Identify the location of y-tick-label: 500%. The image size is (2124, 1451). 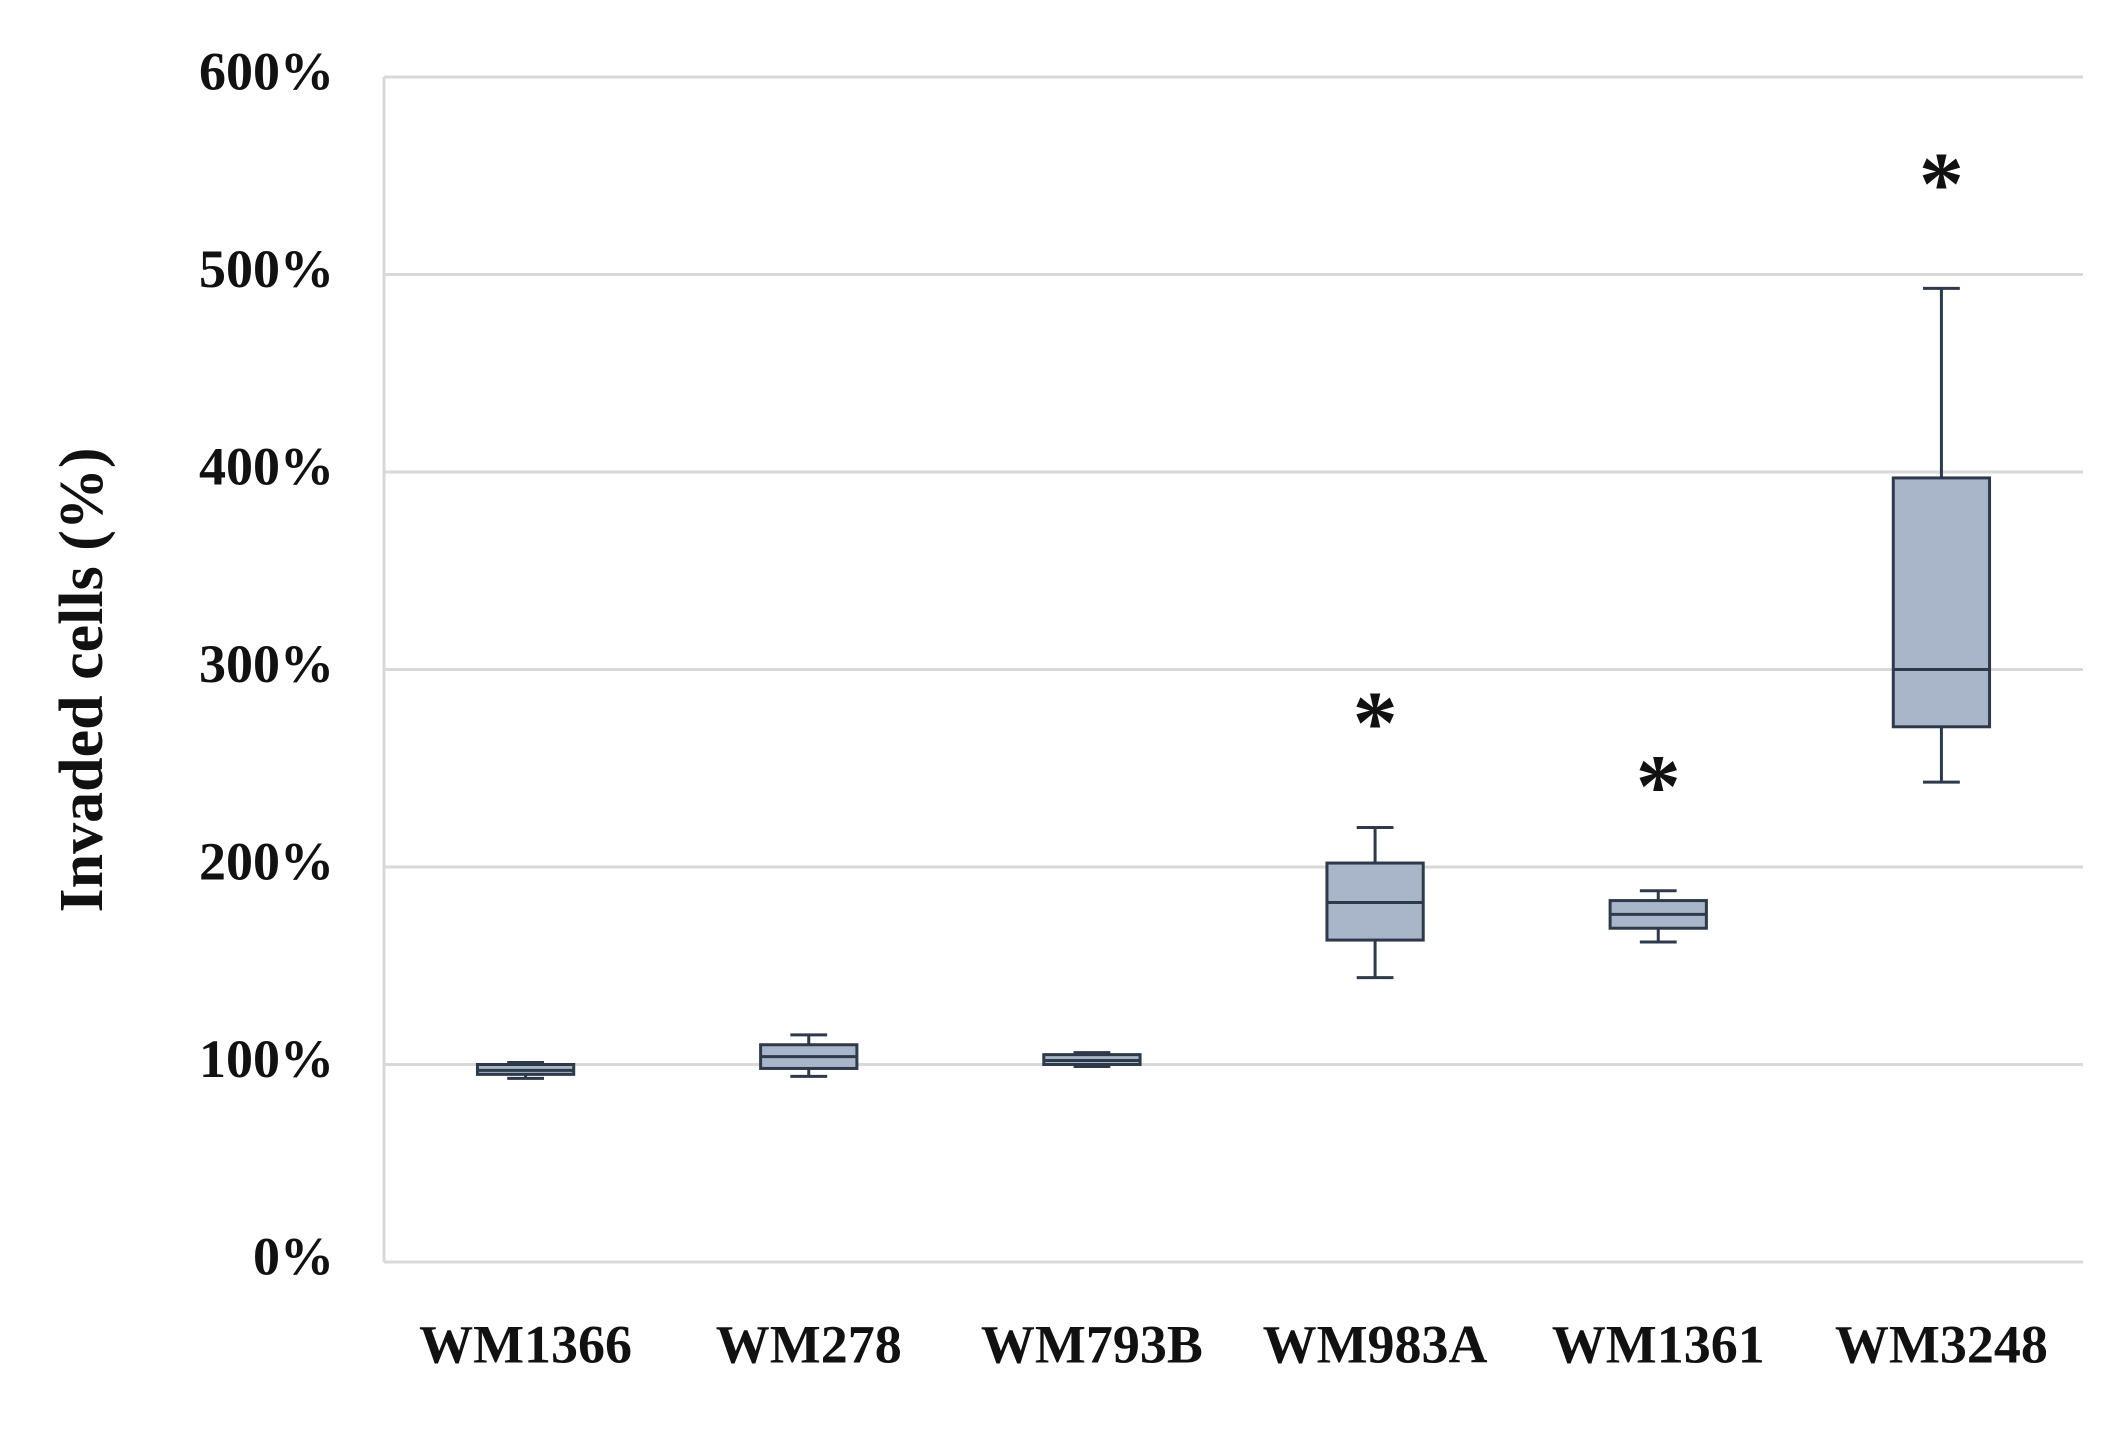
(266, 269).